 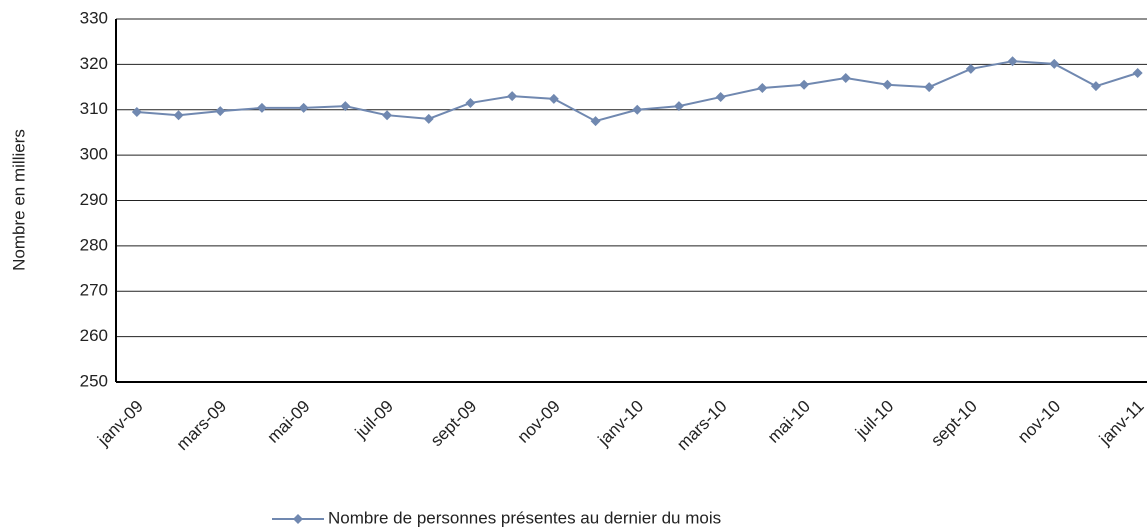 I want to click on y-tick-label: 250, so click(x=94, y=380).